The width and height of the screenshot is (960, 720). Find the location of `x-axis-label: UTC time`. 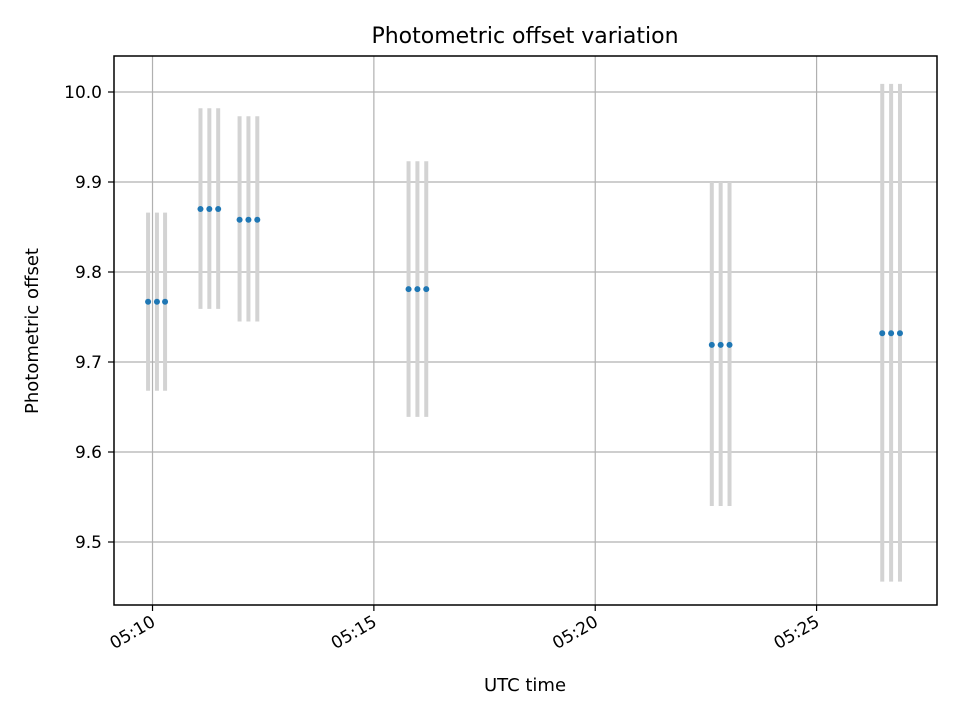

x-axis-label: UTC time is located at coordinates (525, 685).